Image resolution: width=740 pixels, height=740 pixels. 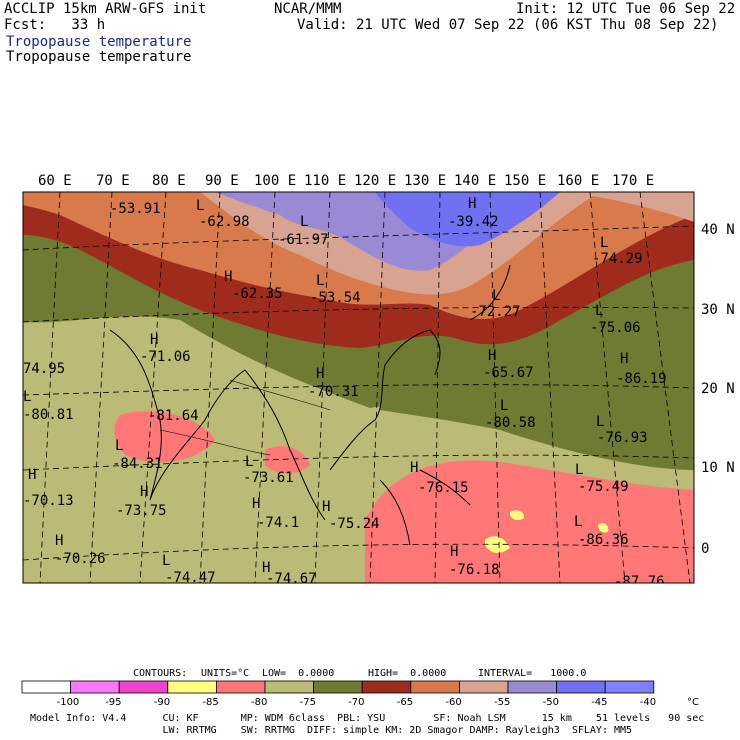 I want to click on legend-label: -55, so click(x=502, y=702).